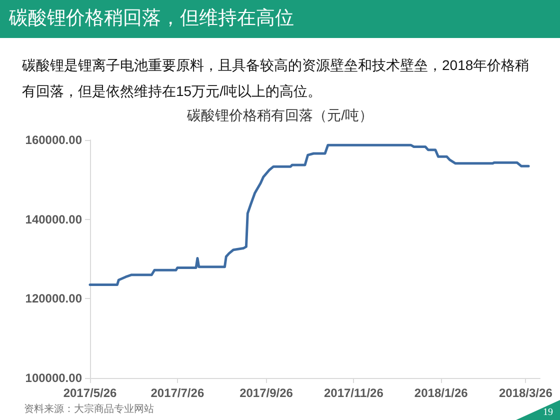 The image size is (560, 420). Describe the element at coordinates (151, 19) in the screenshot. I see `chart-title: 碳酸锂价格稍回落，但维持在高位` at that location.